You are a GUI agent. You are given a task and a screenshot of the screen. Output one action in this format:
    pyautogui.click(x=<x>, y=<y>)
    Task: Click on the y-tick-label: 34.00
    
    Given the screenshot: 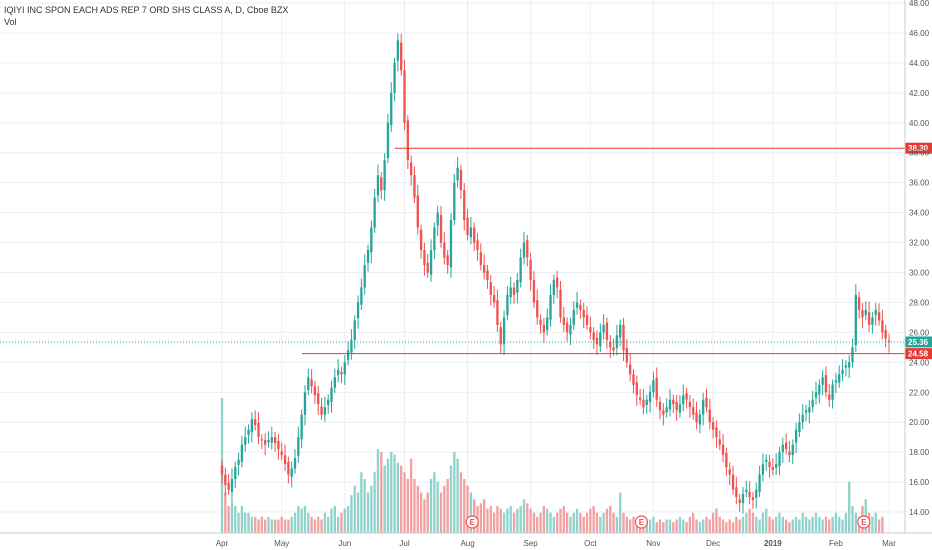 What is the action you would take?
    pyautogui.click(x=919, y=213)
    